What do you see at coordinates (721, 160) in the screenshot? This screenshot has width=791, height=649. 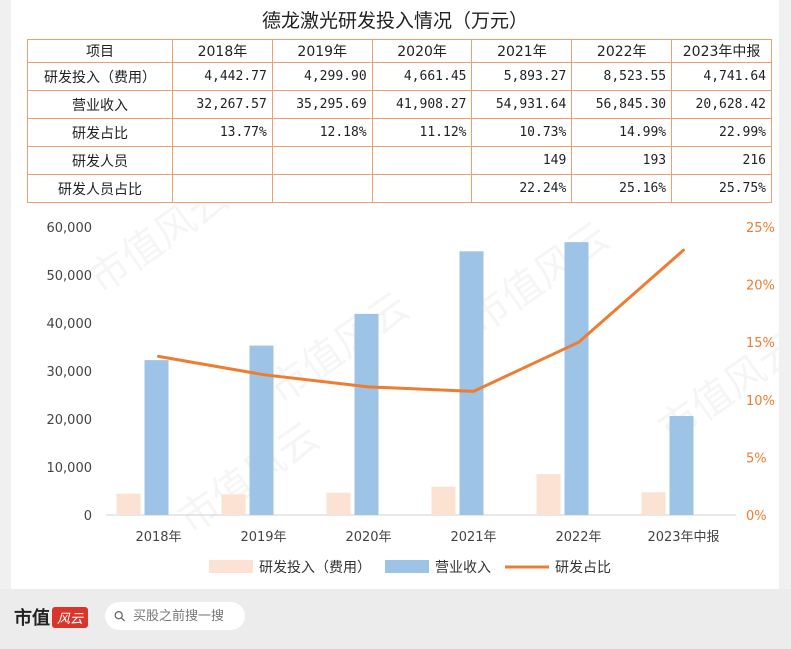 I see `table-cell: 216` at bounding box center [721, 160].